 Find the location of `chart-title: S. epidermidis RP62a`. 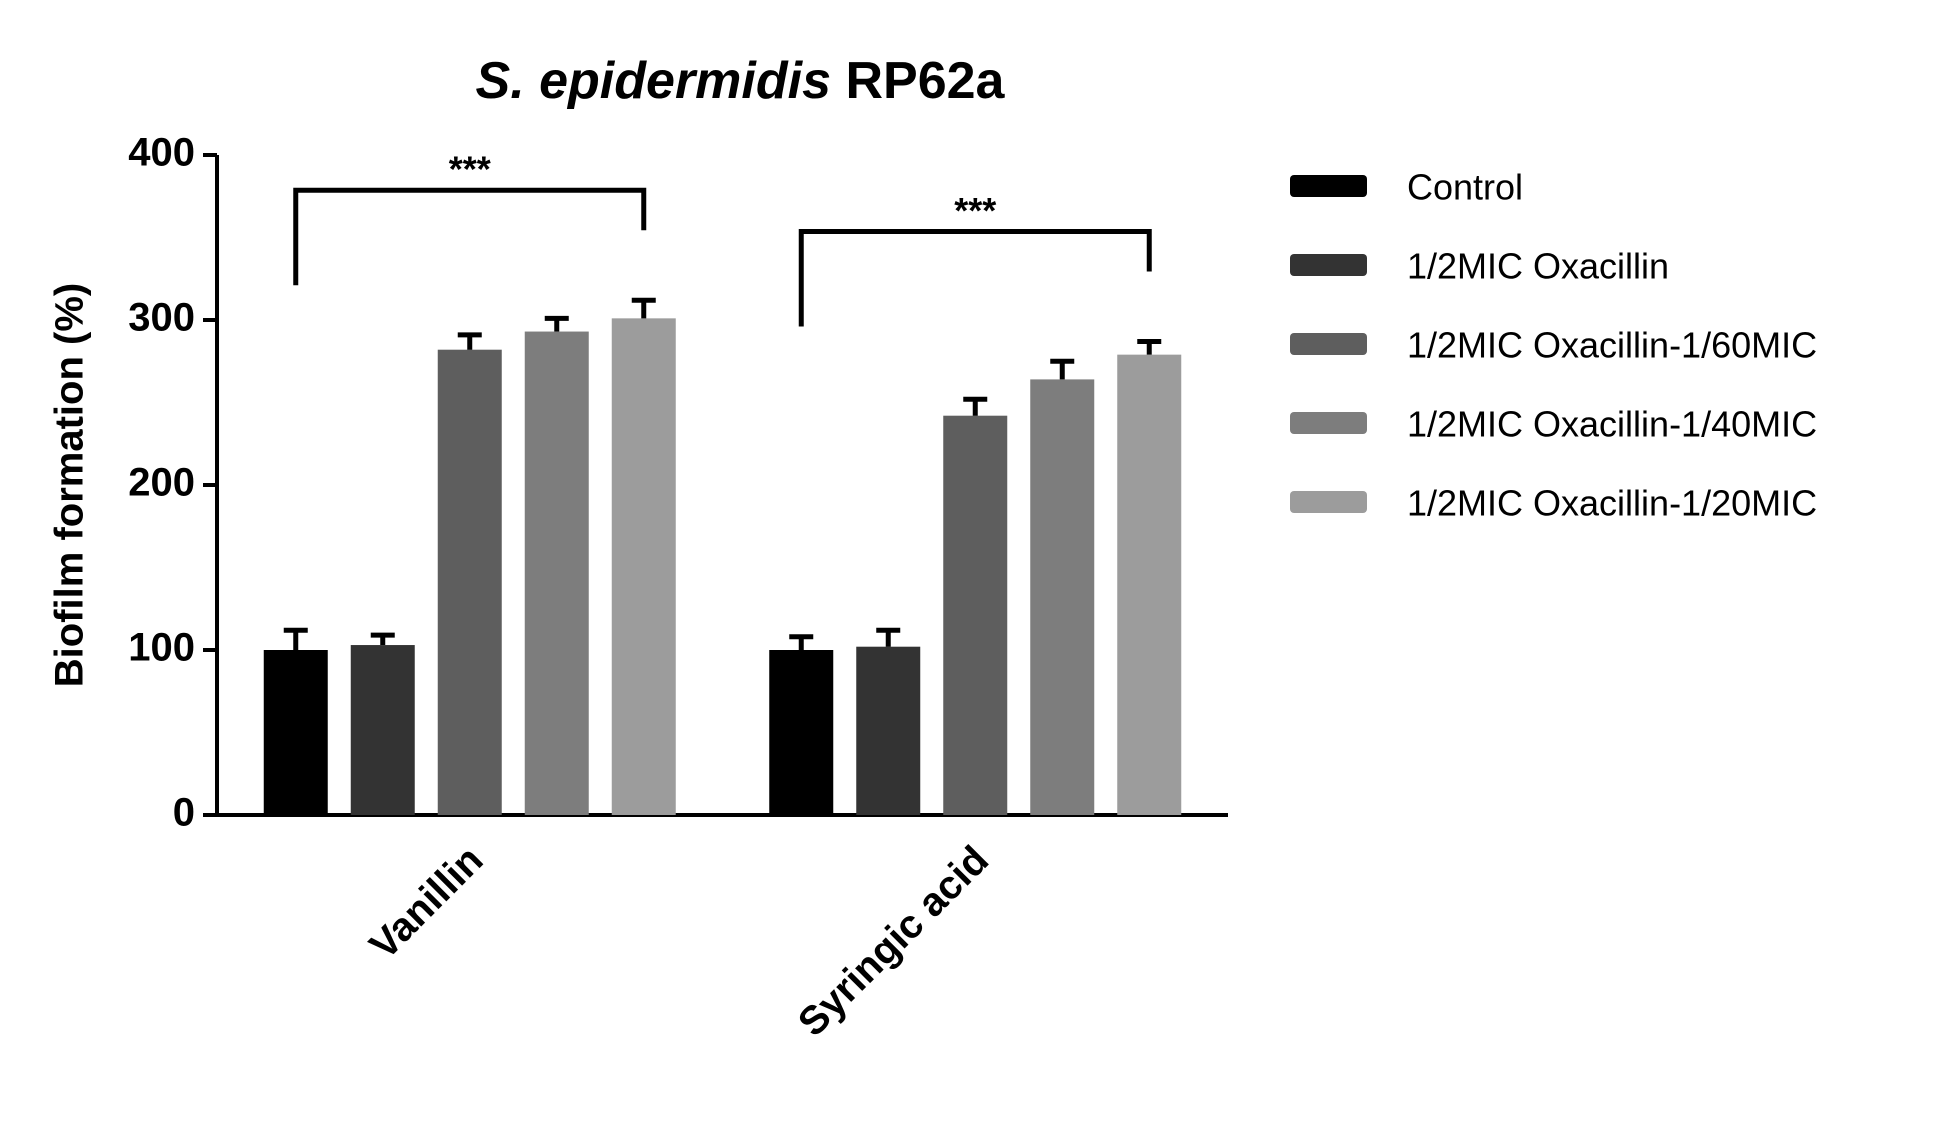

chart-title: S. epidermidis RP62a is located at coordinates (741, 81).